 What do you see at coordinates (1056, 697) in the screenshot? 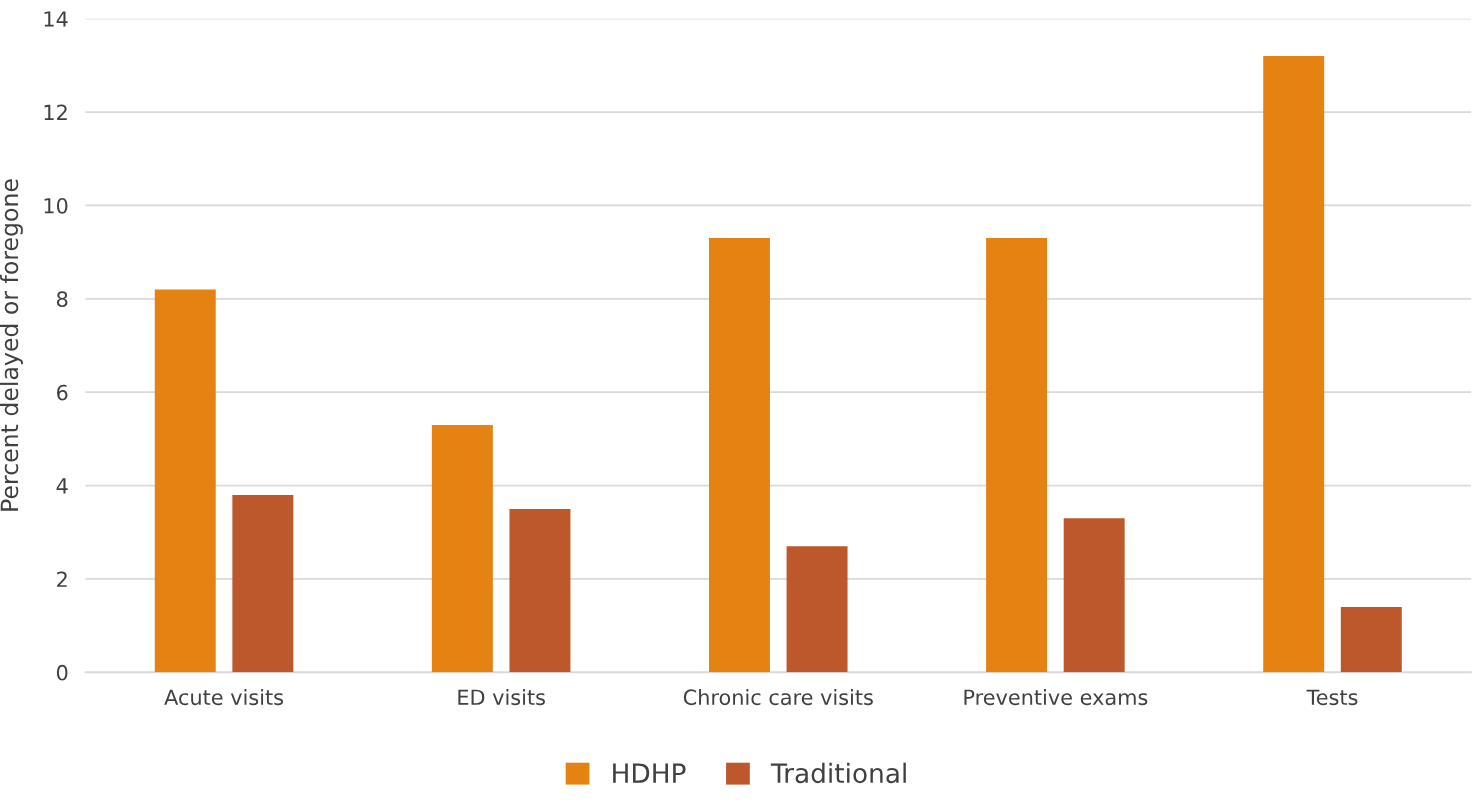
I see `x-tick-label: Preventive exams` at bounding box center [1056, 697].